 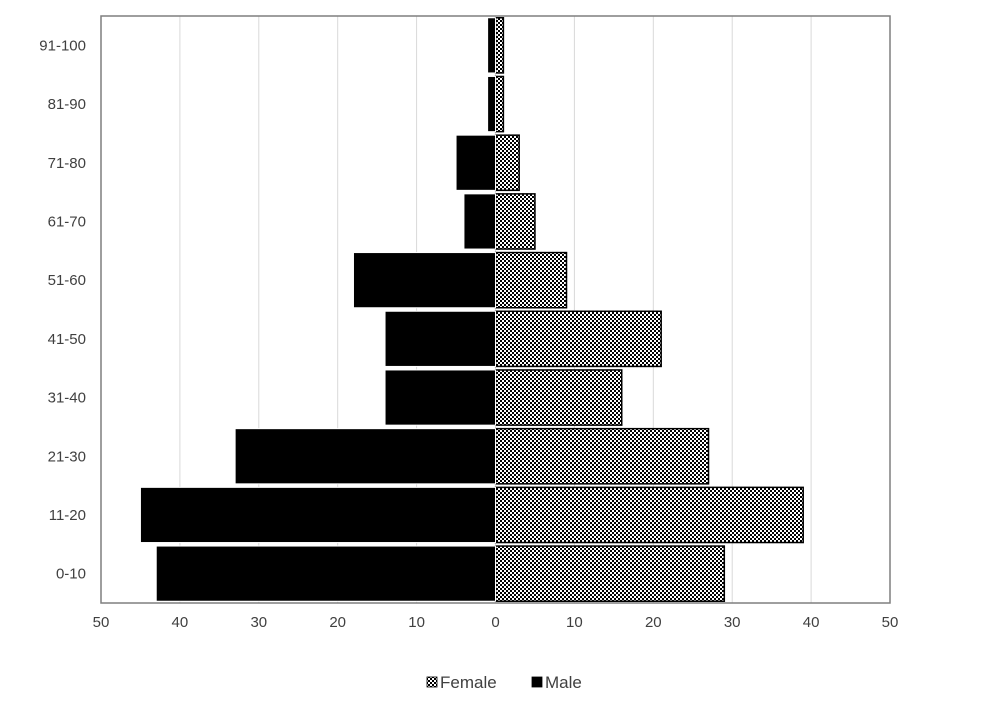 I want to click on y-tick-label: 51-60, so click(x=67, y=280).